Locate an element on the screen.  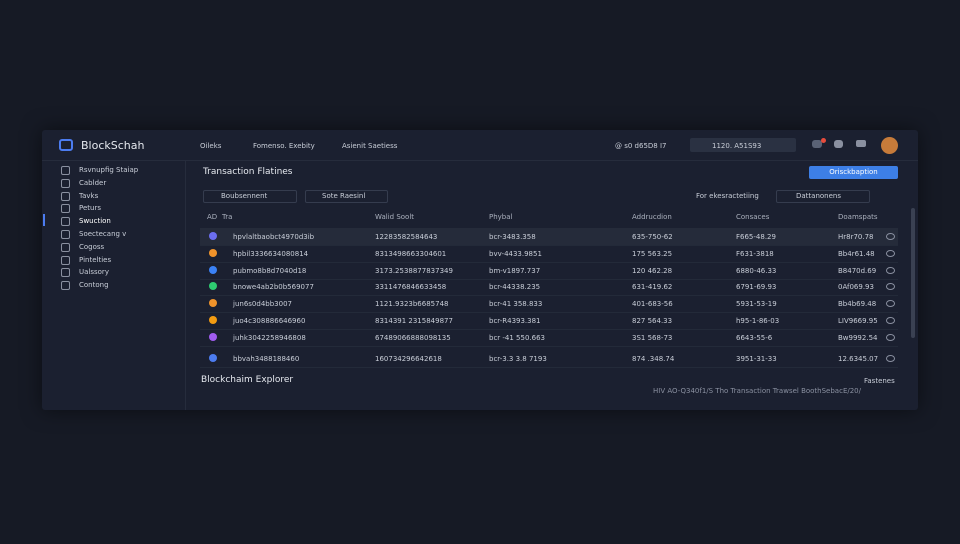
column-header: Doamspats is located at coordinates (858, 217).